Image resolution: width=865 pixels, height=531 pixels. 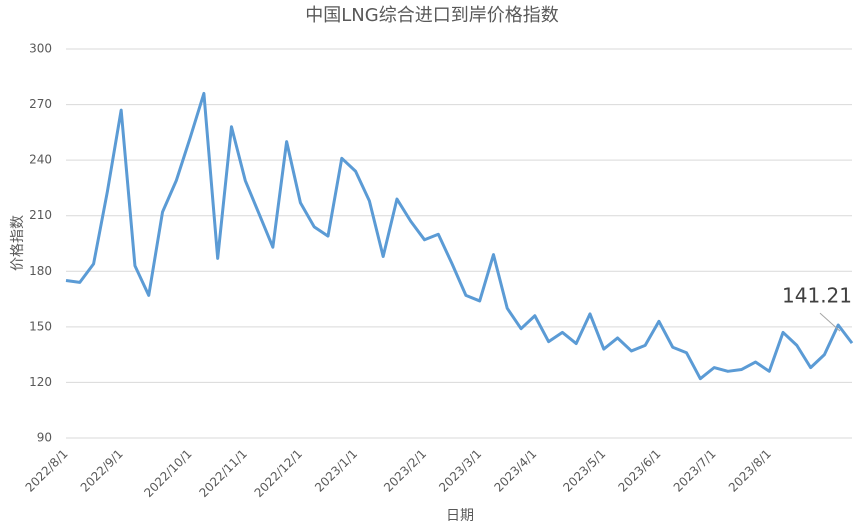 I want to click on chart-title: 中国LNG综合进口到岸价格指数, so click(x=431, y=15).